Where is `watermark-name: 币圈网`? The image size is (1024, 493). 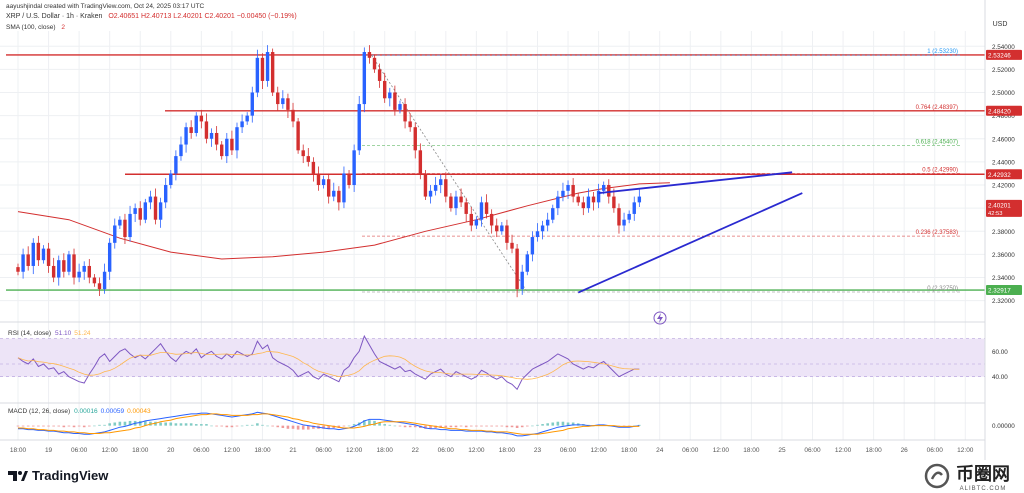 watermark-name: 币圈网 is located at coordinates (983, 474).